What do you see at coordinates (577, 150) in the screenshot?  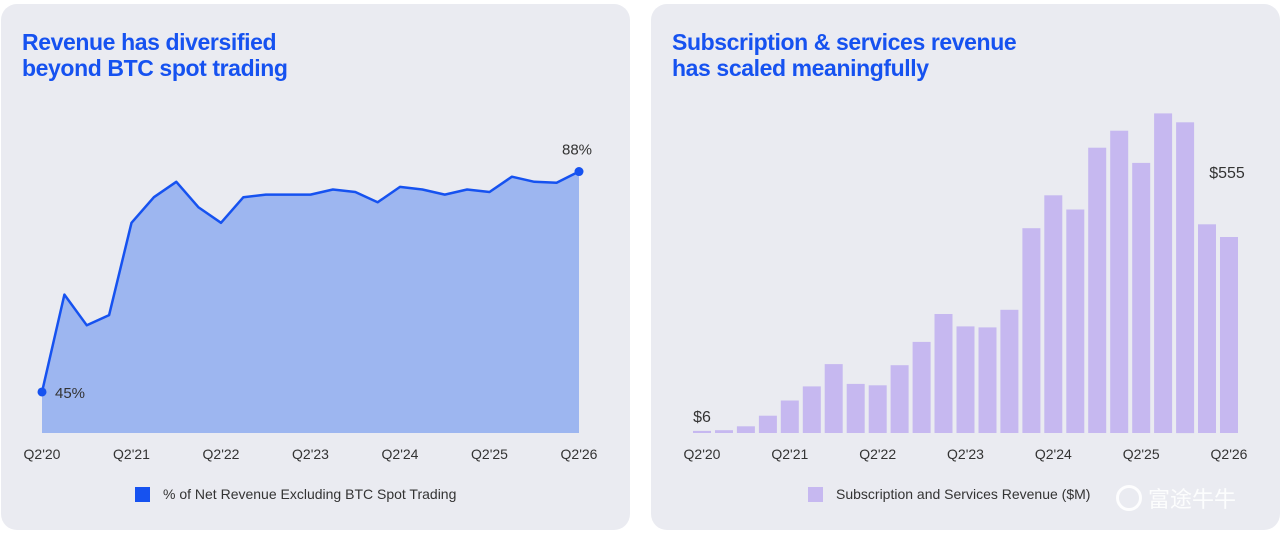 I see `end-value-label: 88%` at bounding box center [577, 150].